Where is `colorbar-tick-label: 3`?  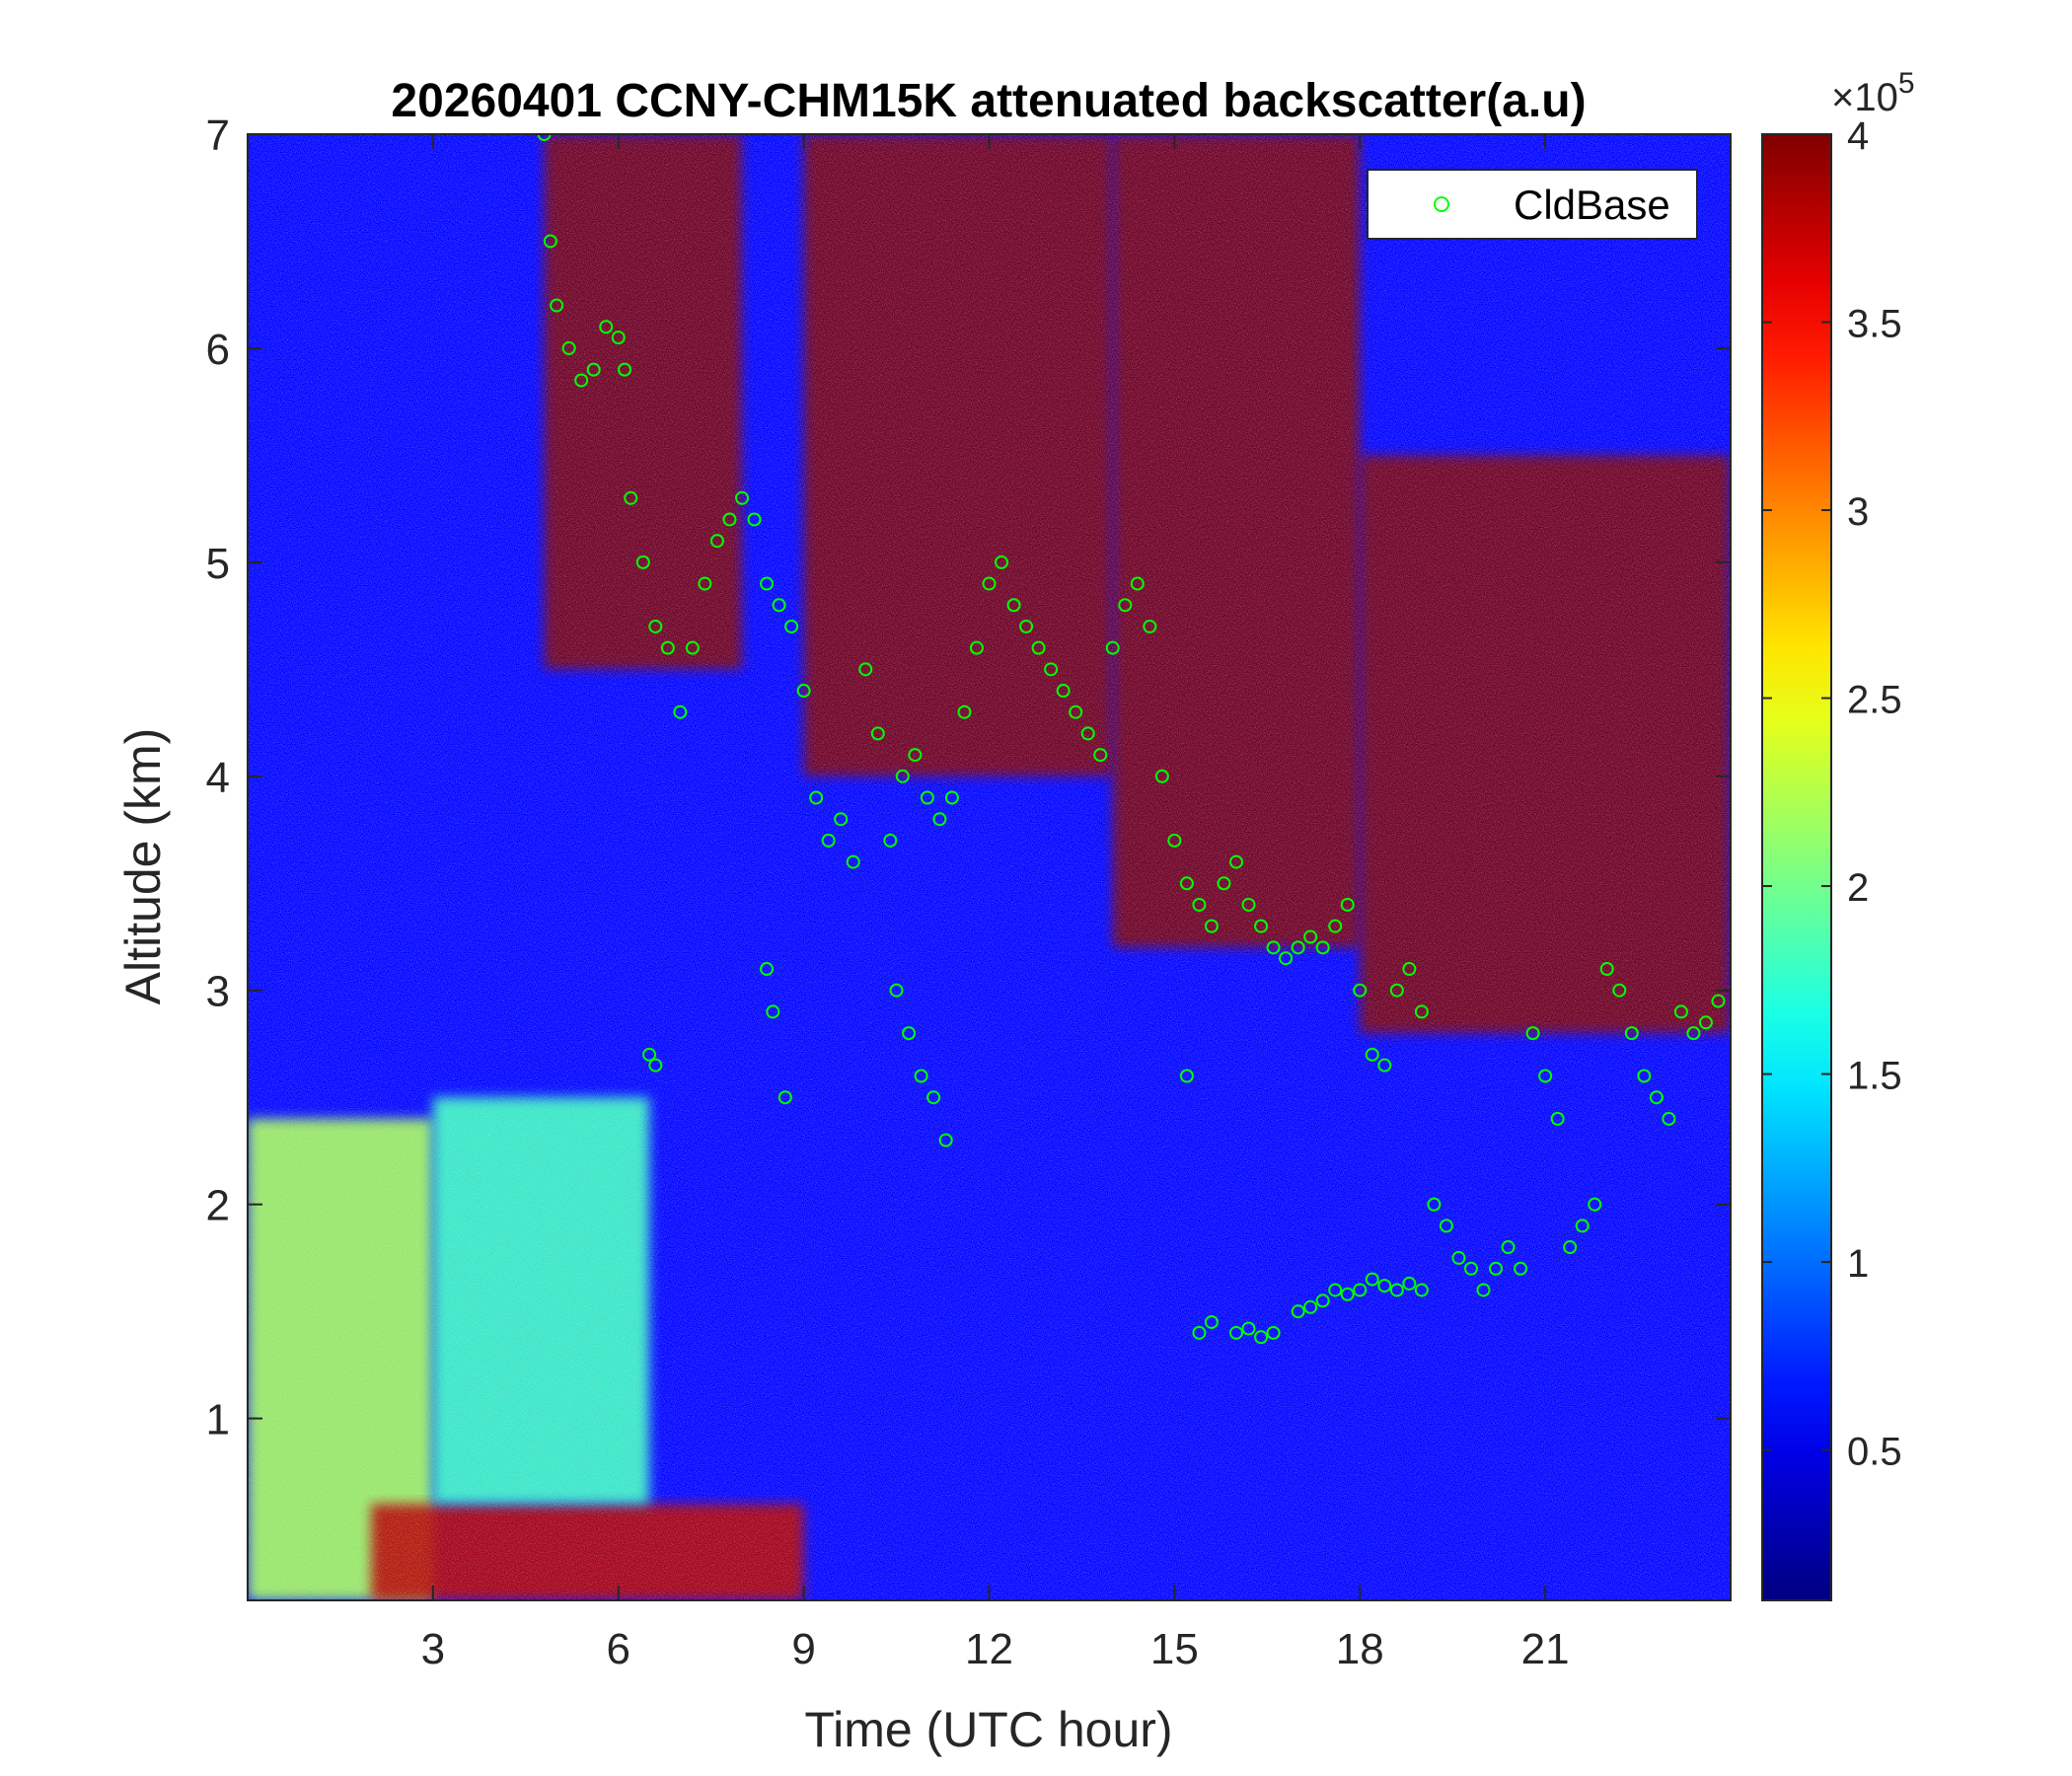 colorbar-tick-label: 3 is located at coordinates (1858, 512).